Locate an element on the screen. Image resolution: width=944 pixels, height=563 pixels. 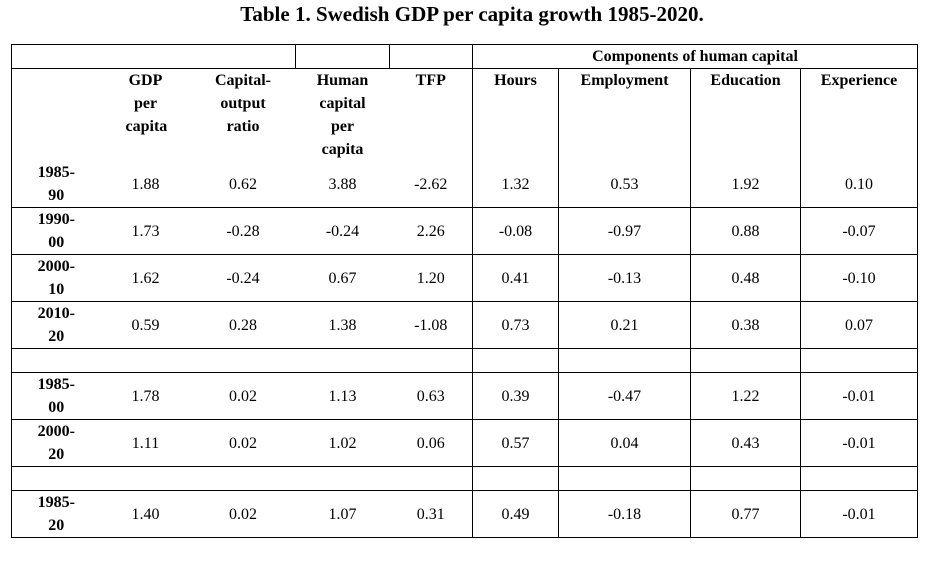
data-cell: 1.20 is located at coordinates (431, 278).